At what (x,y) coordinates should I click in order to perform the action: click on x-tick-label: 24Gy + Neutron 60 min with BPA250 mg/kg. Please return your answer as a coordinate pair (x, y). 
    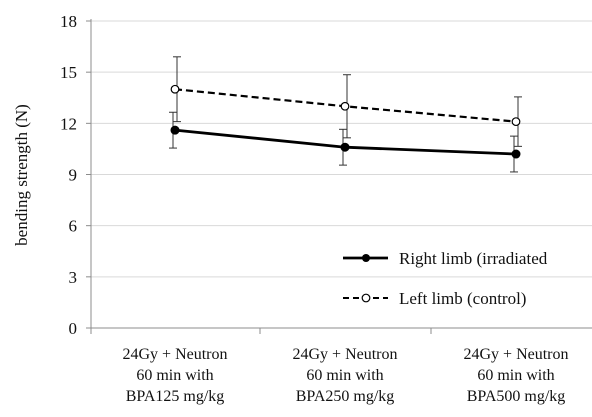
    Looking at the image, I should click on (344, 375).